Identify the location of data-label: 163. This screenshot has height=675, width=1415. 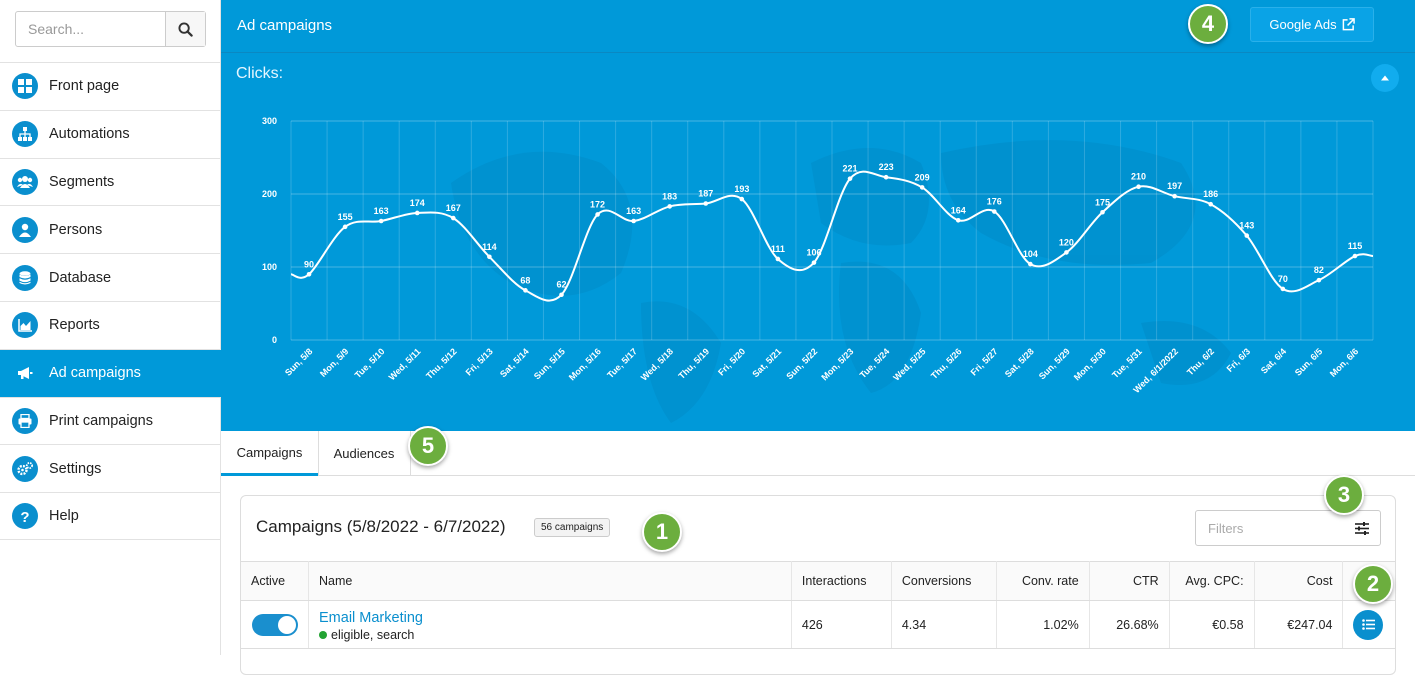
(381, 211).